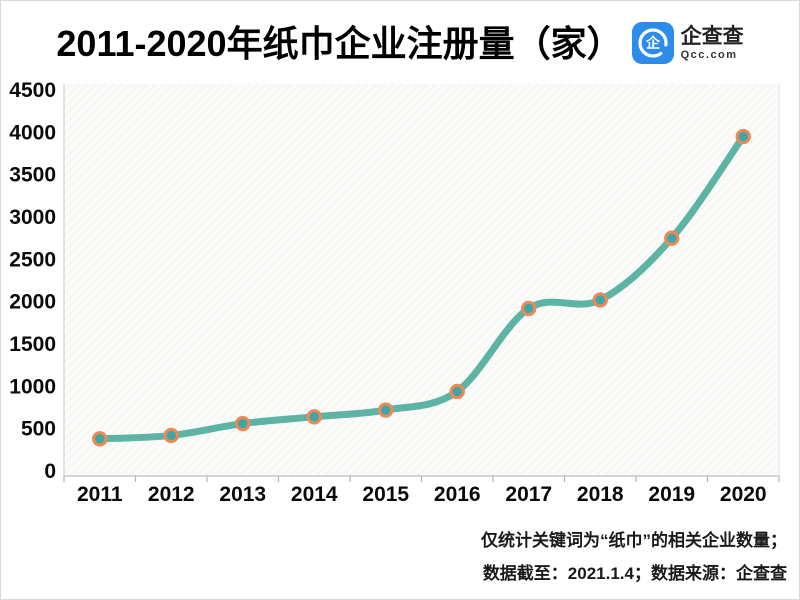  What do you see at coordinates (32, 259) in the screenshot?
I see `y-axis-label: 2500` at bounding box center [32, 259].